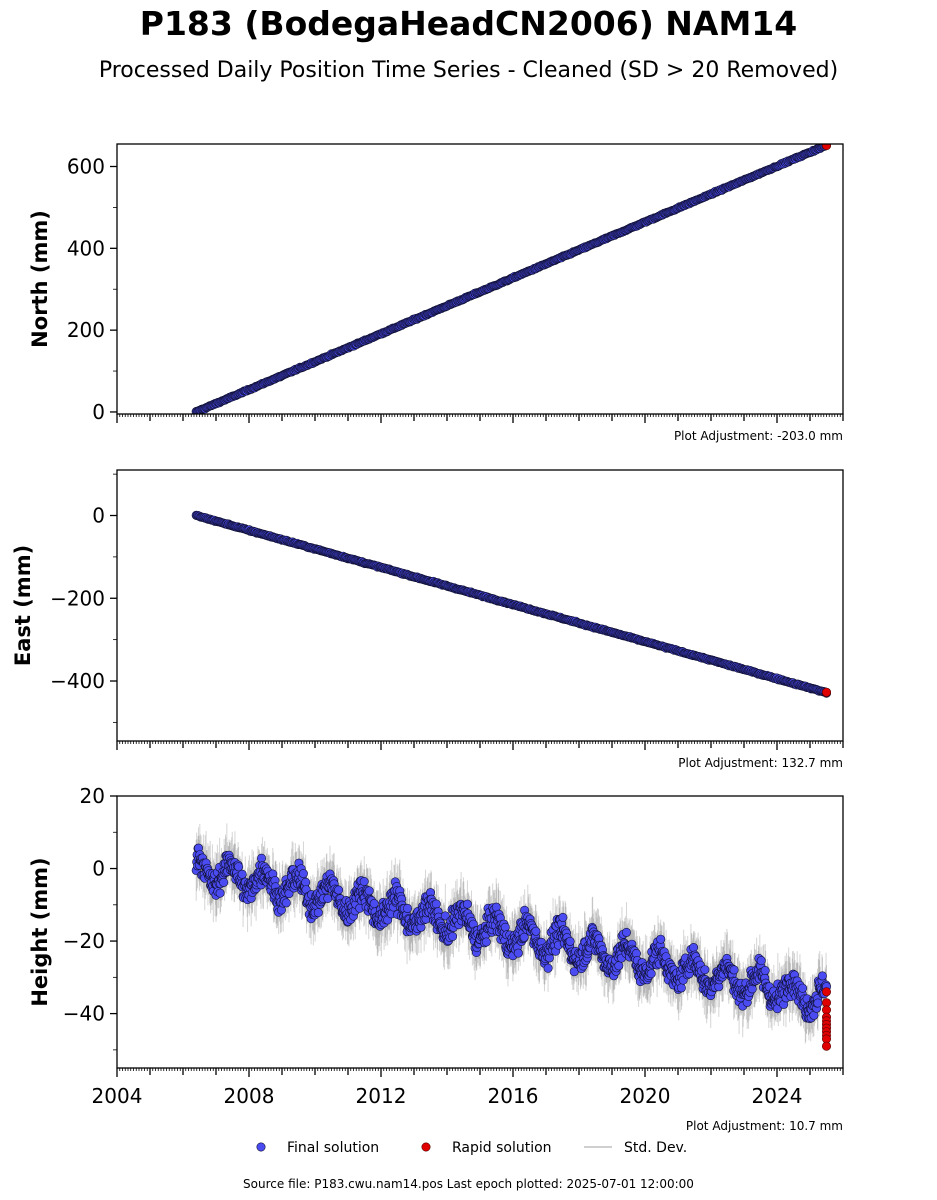  Describe the element at coordinates (86, 248) in the screenshot. I see `y-tick-label: 400` at that location.